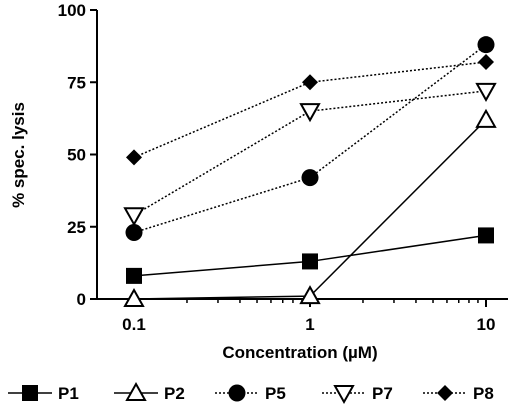 Image resolution: width=520 pixels, height=410 pixels. What do you see at coordinates (76, 155) in the screenshot?
I see `y-tick-label: 50` at bounding box center [76, 155].